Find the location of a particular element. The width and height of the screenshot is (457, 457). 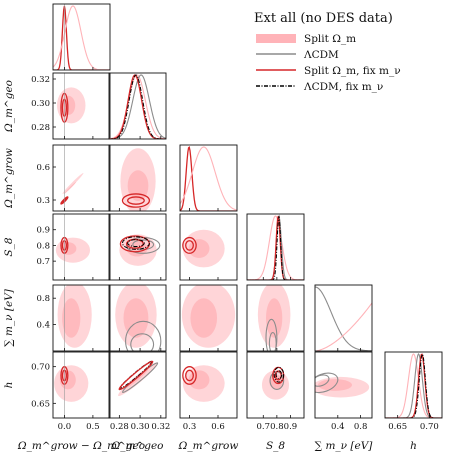

panel-Omgeo-vs-Omgeo is located at coordinates (137, 106).